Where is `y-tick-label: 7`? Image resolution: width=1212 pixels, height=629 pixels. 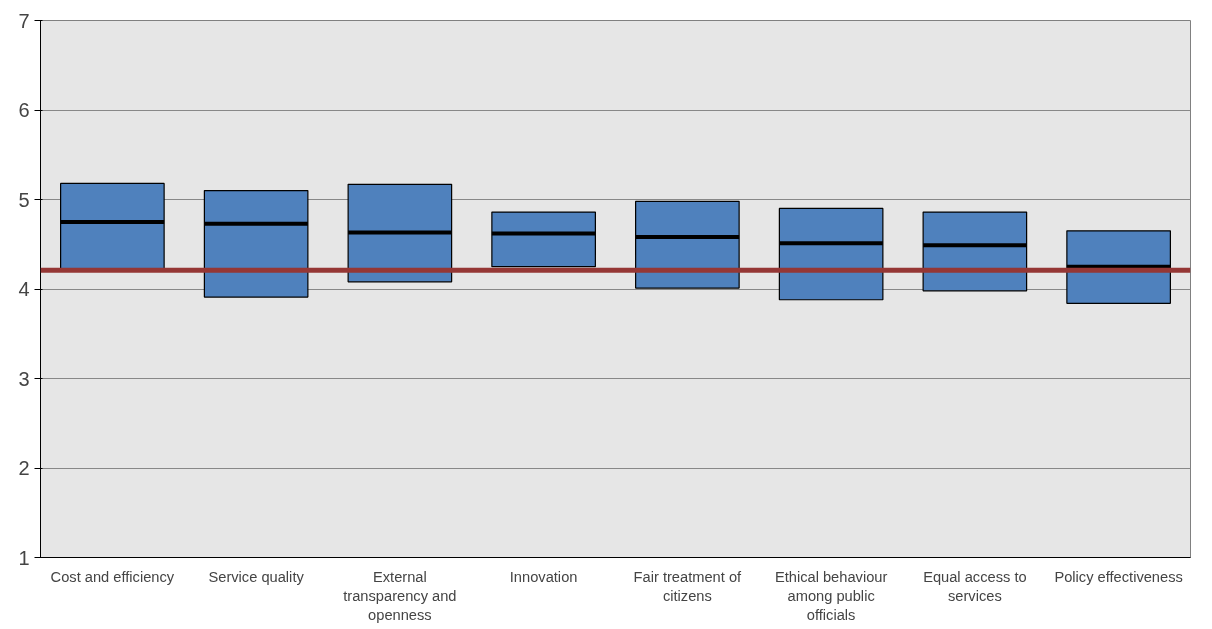
y-tick-label: 7 is located at coordinates (24, 20).